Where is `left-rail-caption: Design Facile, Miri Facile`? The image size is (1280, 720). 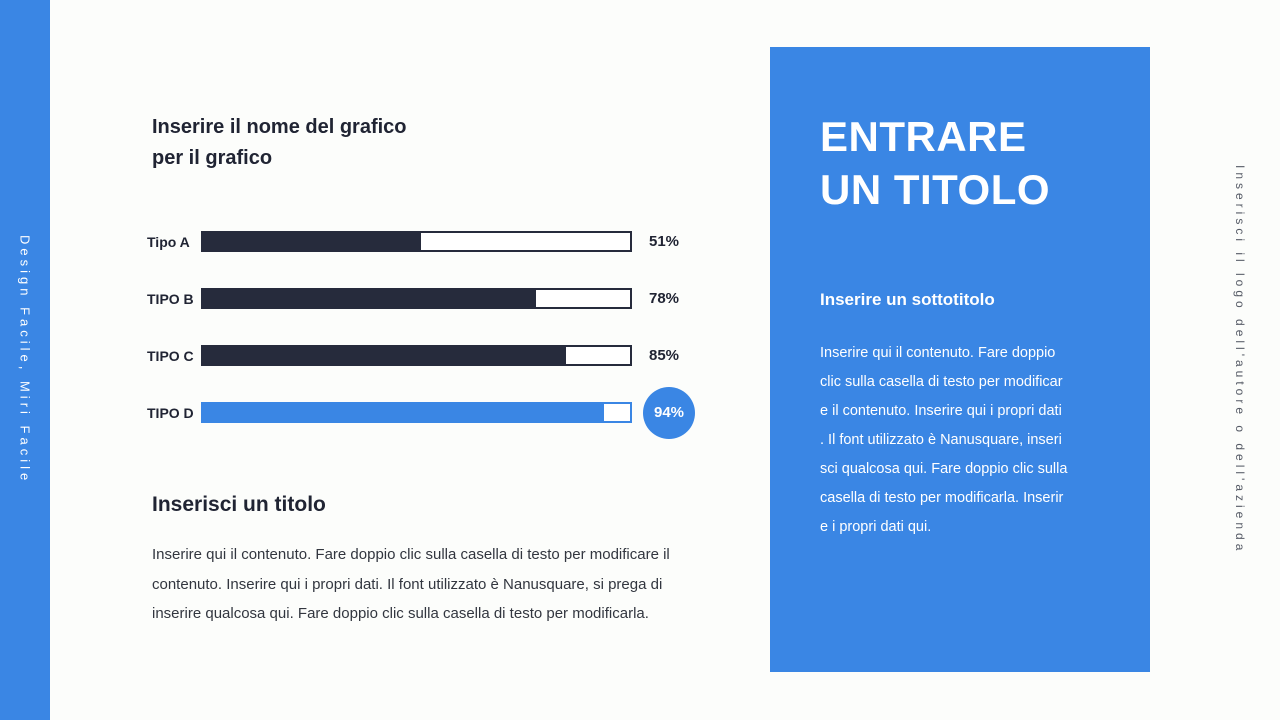
left-rail-caption: Design Facile, Miri Facile is located at coordinates (25, 360).